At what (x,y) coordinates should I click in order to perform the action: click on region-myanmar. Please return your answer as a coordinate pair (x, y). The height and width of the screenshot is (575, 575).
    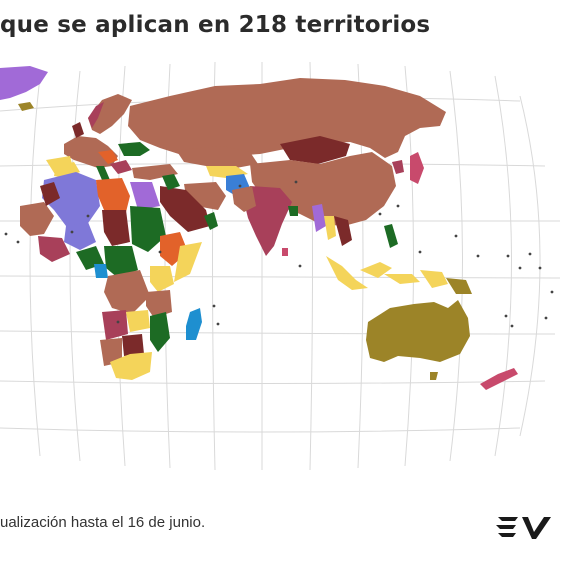
    Looking at the image, I should click on (319, 218).